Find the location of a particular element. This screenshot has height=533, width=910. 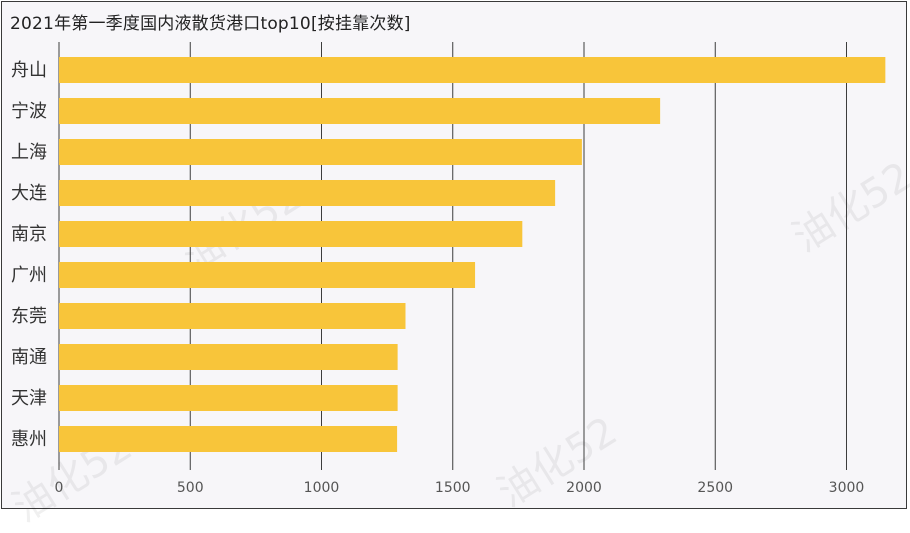

x-tick-label: 3000 is located at coordinates (847, 488).